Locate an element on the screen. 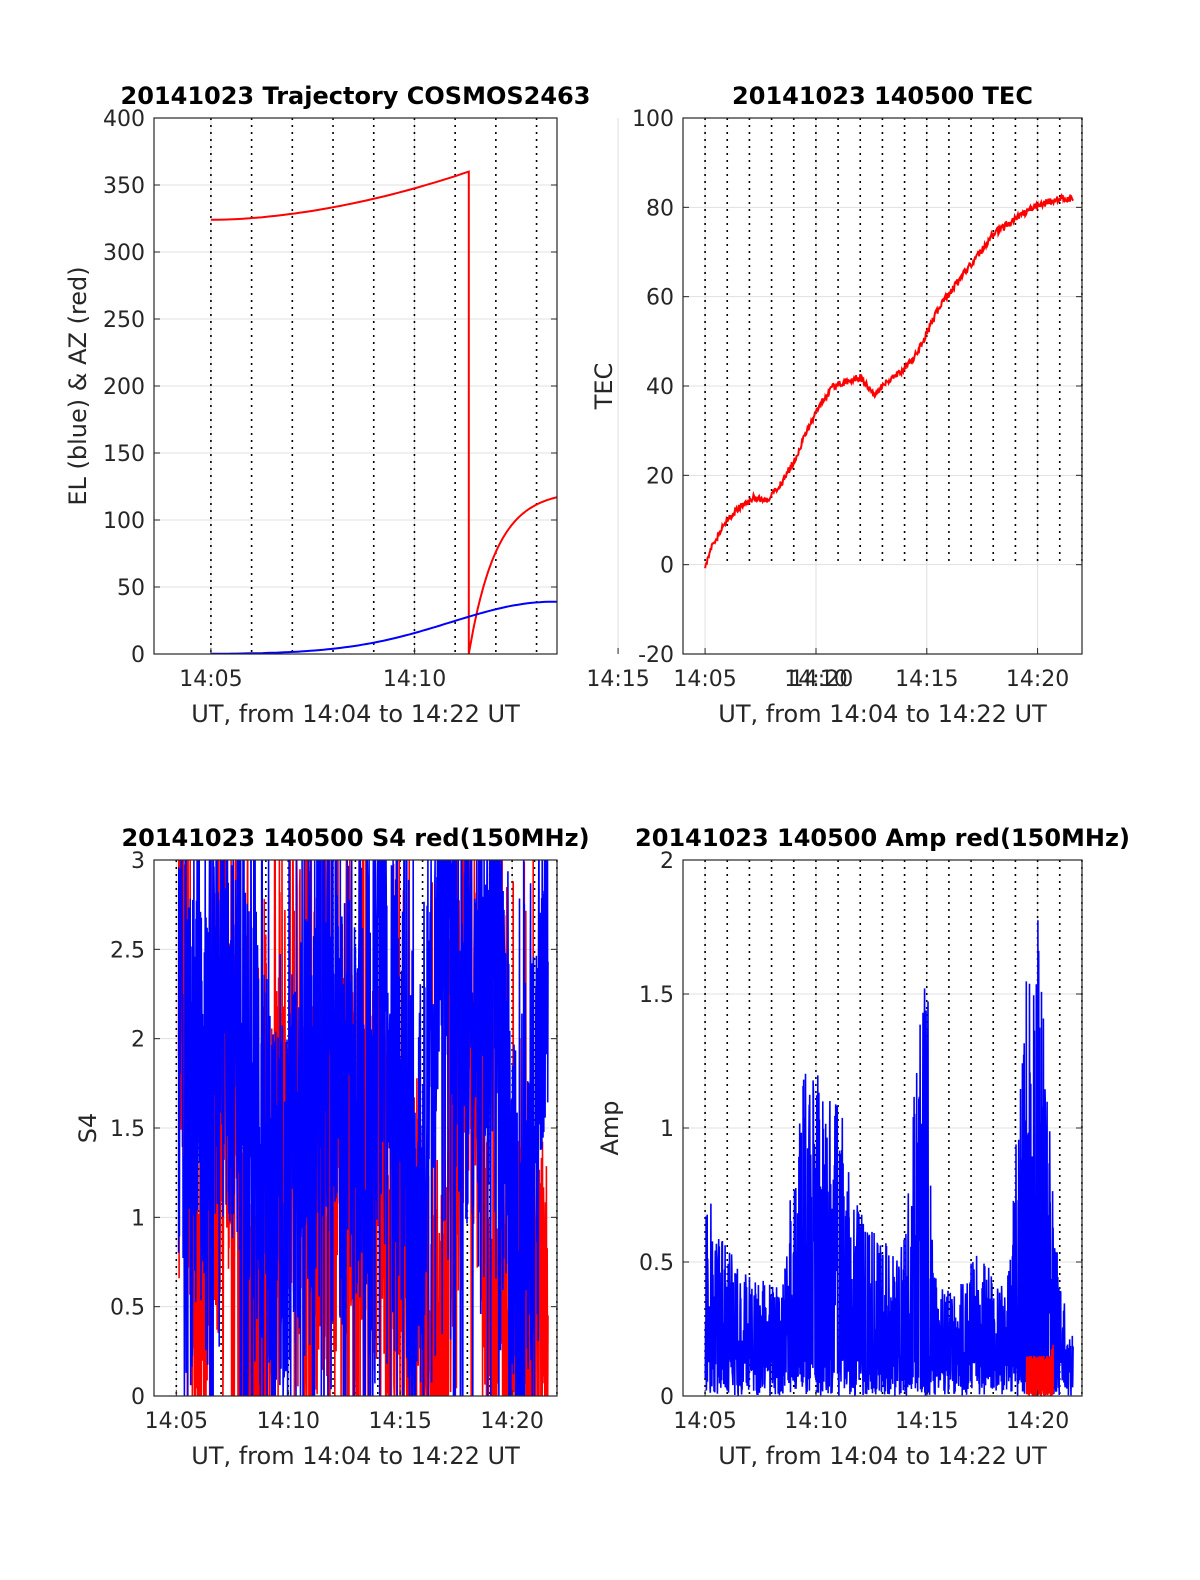 This screenshot has width=1200, height=1580. chart-title: 20141023 140500 TEC is located at coordinates (882, 96).